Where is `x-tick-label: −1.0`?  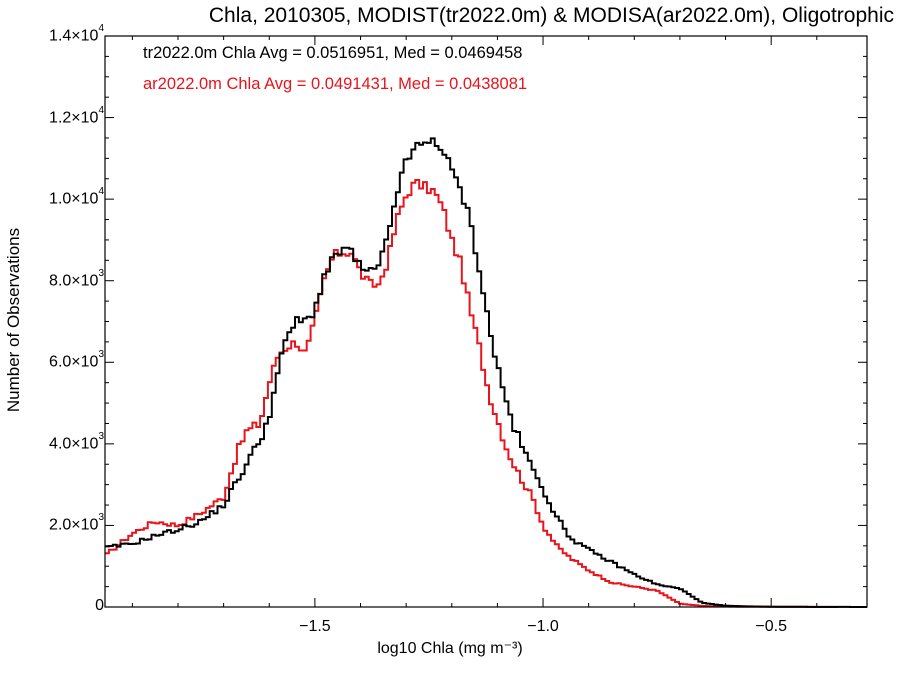 x-tick-label: −1.0 is located at coordinates (543, 626).